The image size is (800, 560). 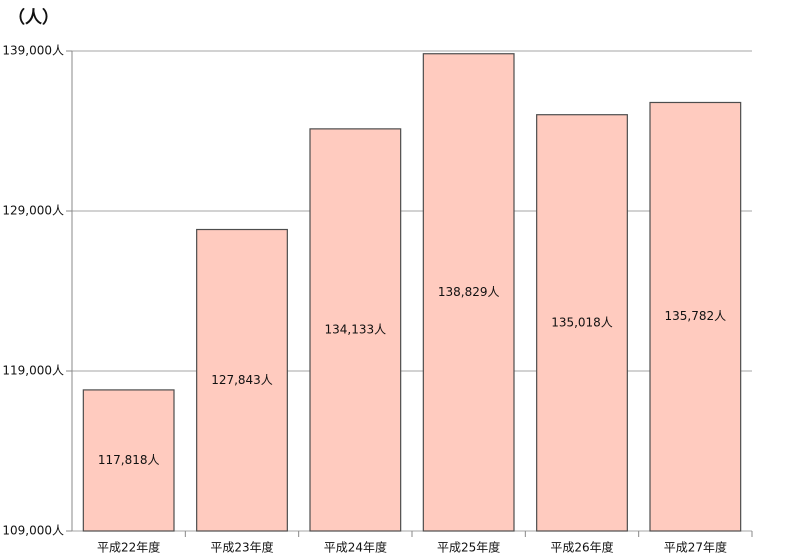 What do you see at coordinates (581, 547) in the screenshot?
I see `x-tick-label: 平成26年度` at bounding box center [581, 547].